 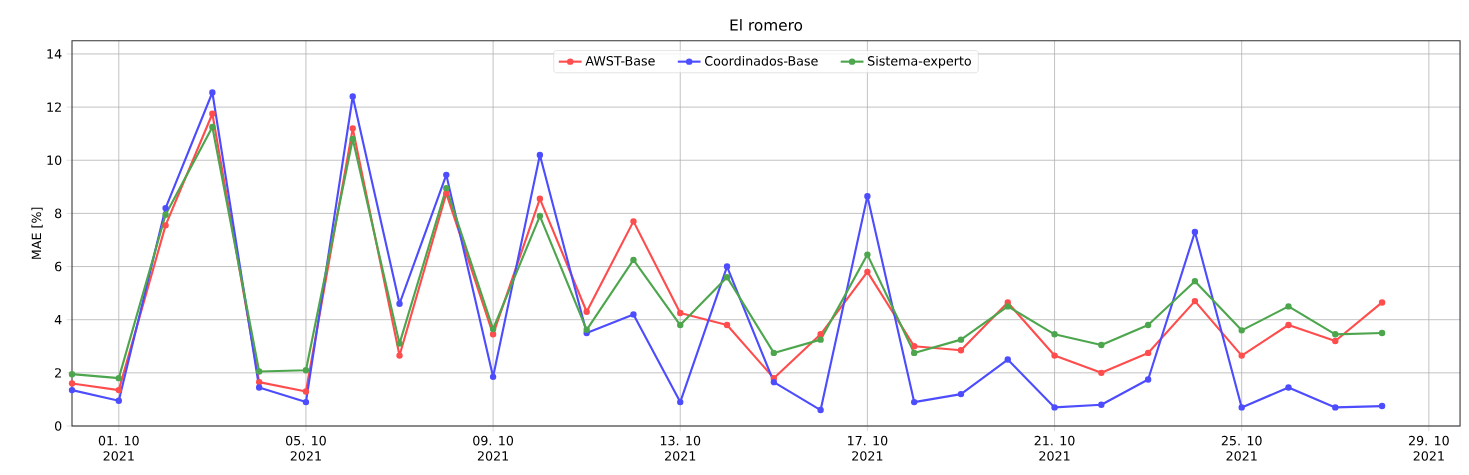 I want to click on y-tick-label: 4, so click(x=58, y=320).